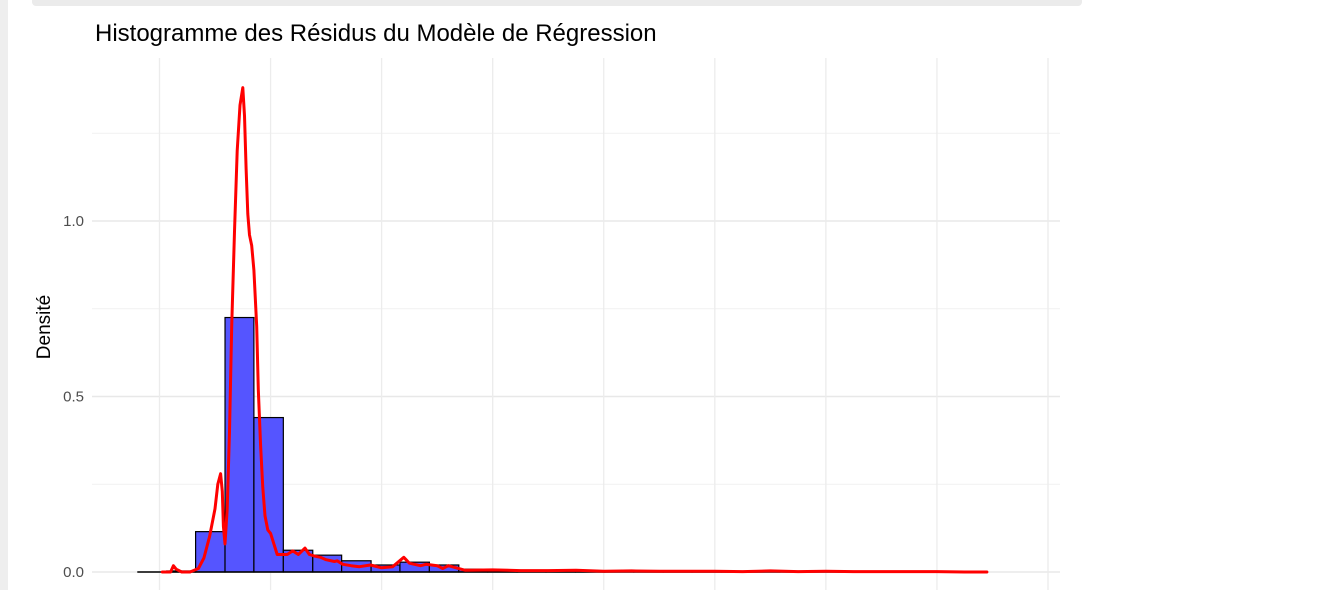 The image size is (1326, 590). What do you see at coordinates (73, 221) in the screenshot?
I see `y-tick-label: 1.0` at bounding box center [73, 221].